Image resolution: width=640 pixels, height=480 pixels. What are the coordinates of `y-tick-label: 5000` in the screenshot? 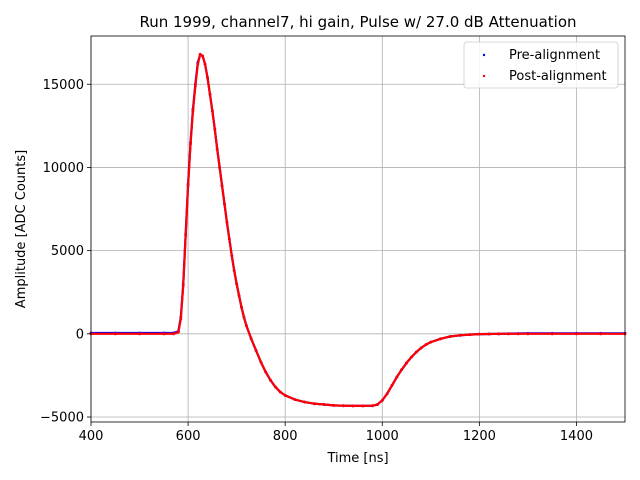 It's located at (67, 251).